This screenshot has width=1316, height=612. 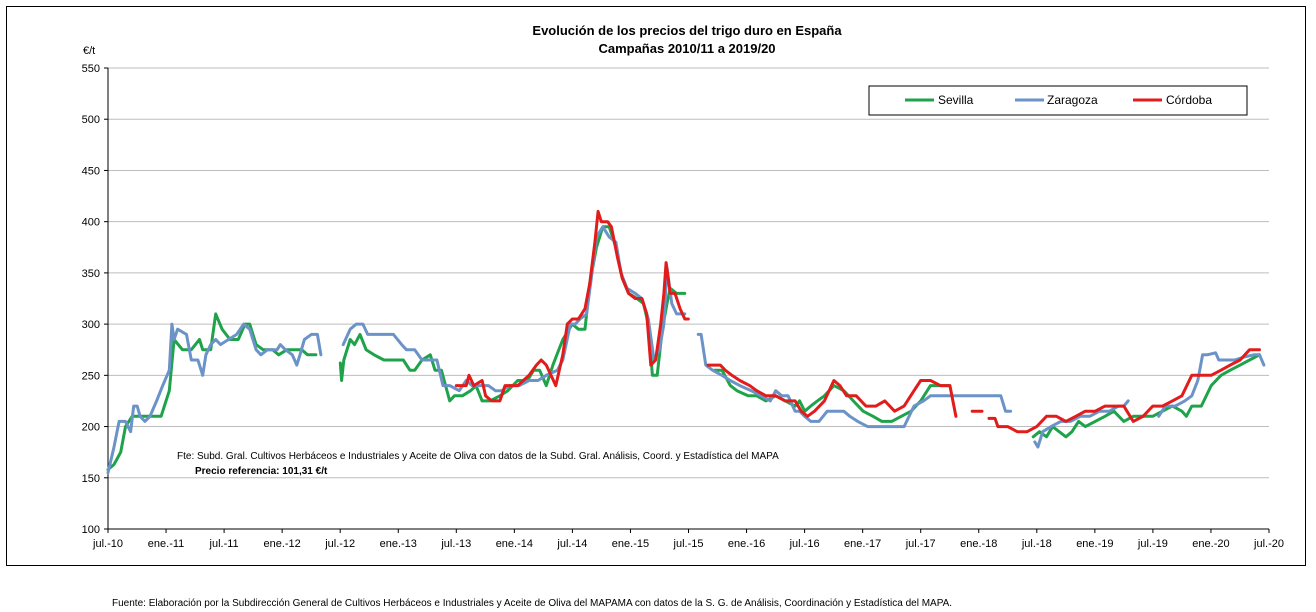 What do you see at coordinates (398, 544) in the screenshot?
I see `x-tick-label: ene.-13` at bounding box center [398, 544].